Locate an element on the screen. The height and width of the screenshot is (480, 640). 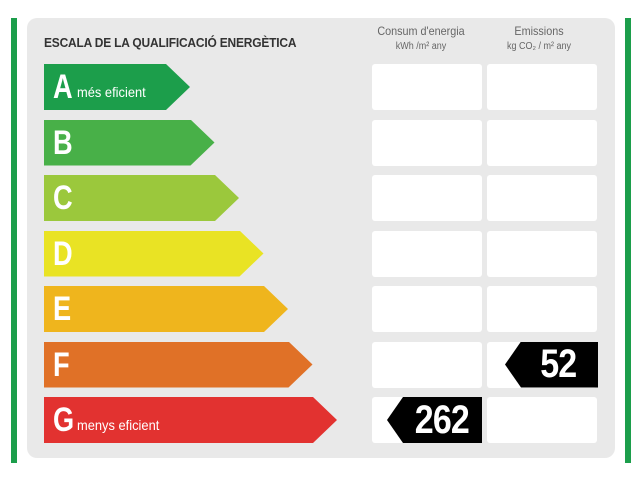
rating-letter: E is located at coordinates (62, 309).